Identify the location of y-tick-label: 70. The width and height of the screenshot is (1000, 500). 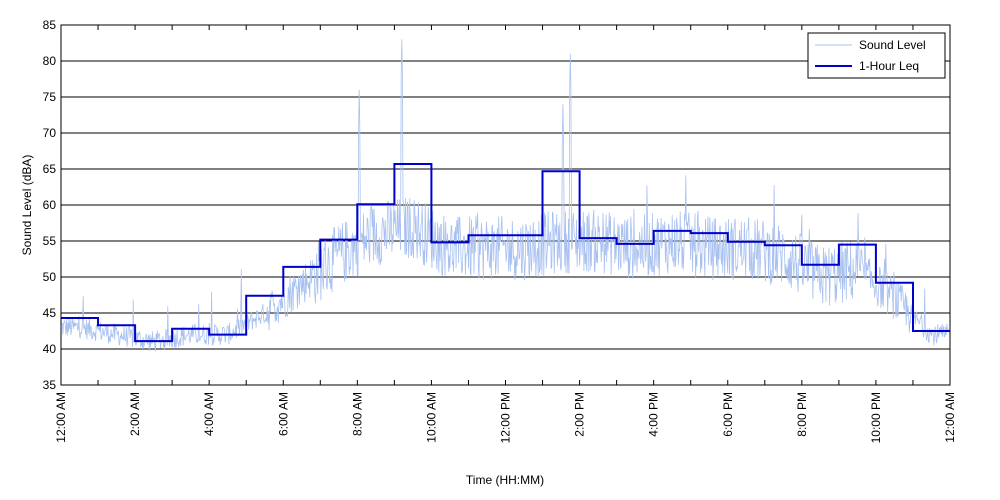
(50, 133).